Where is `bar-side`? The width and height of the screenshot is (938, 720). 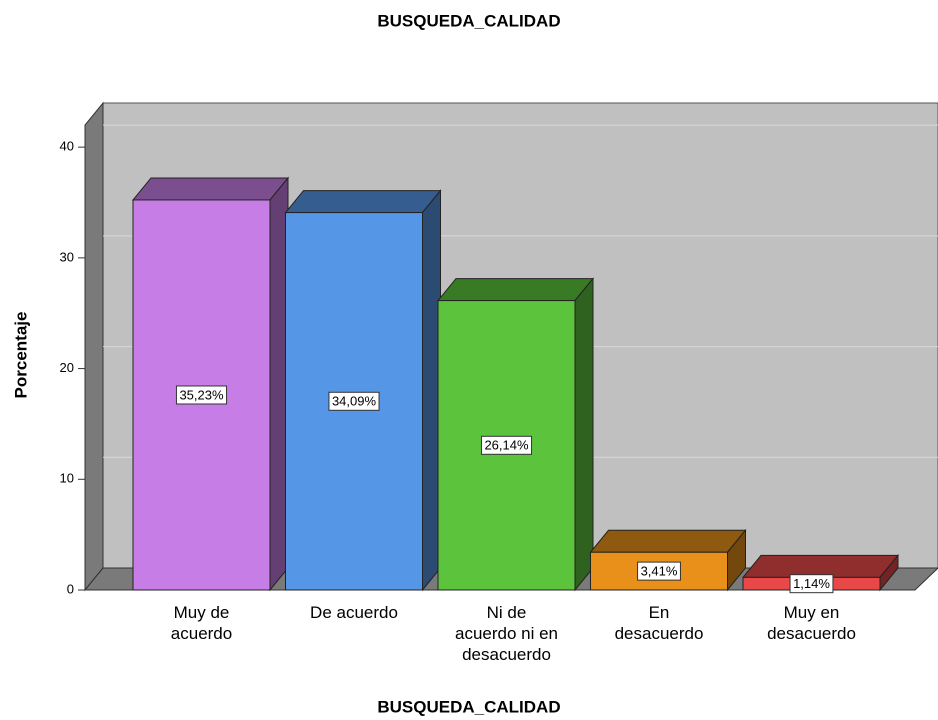
bar-side is located at coordinates (584, 434).